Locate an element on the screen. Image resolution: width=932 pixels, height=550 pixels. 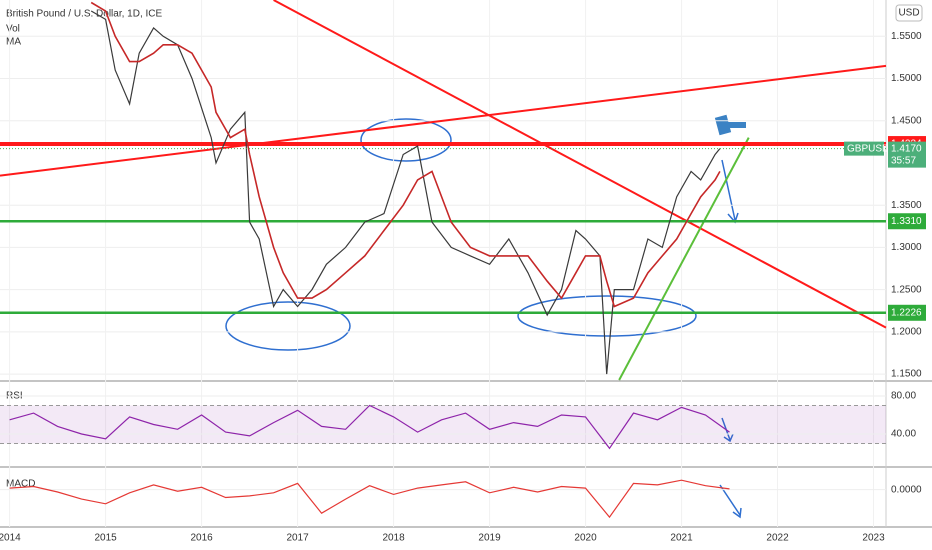
level-label: 1.2226 is located at coordinates (906, 312).